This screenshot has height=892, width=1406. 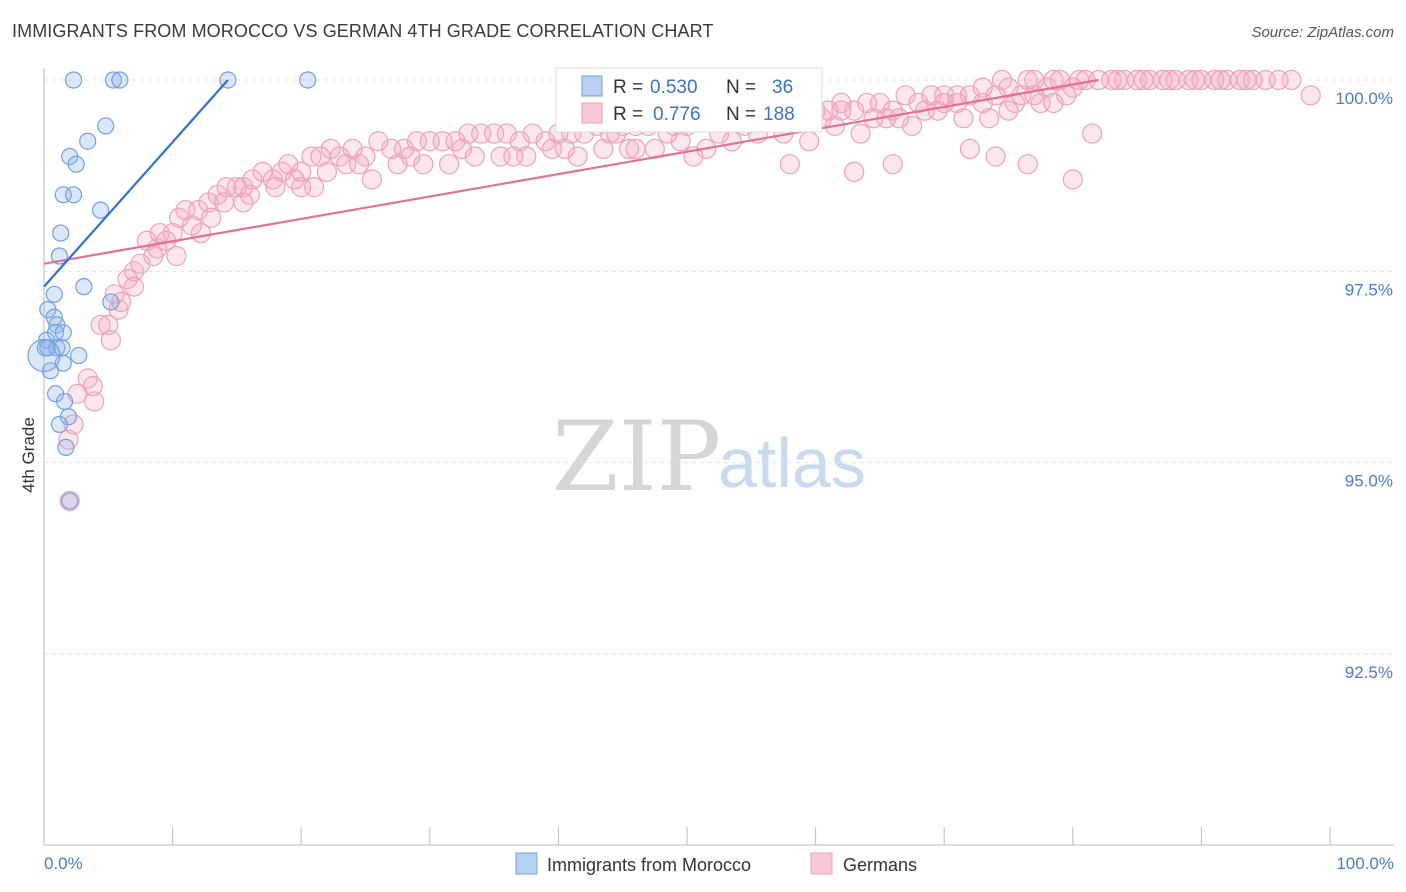 What do you see at coordinates (674, 87) in the screenshot?
I see `legend-r-value-blue: 0.530` at bounding box center [674, 87].